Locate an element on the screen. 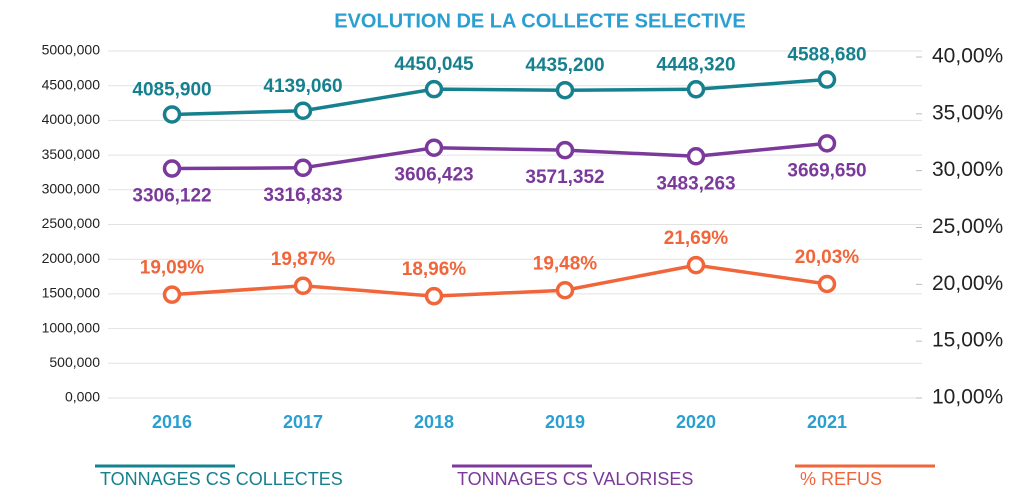 Image resolution: width=1022 pixels, height=490 pixels. data-label: 19,09% is located at coordinates (172, 268).